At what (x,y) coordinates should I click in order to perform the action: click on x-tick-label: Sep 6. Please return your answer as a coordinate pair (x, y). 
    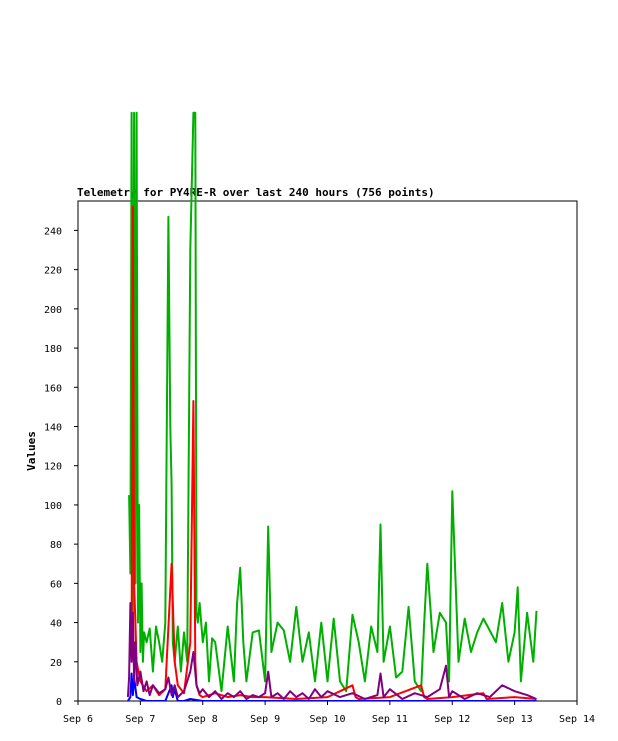
    Looking at the image, I should click on (78, 719).